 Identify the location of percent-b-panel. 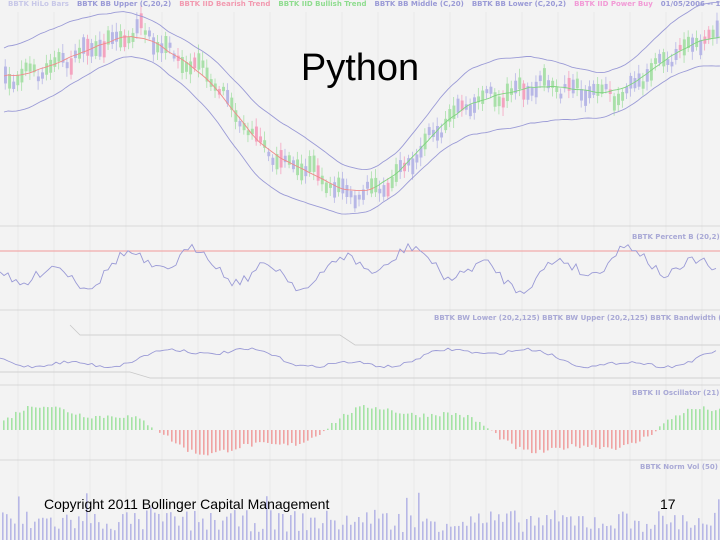
(360, 268).